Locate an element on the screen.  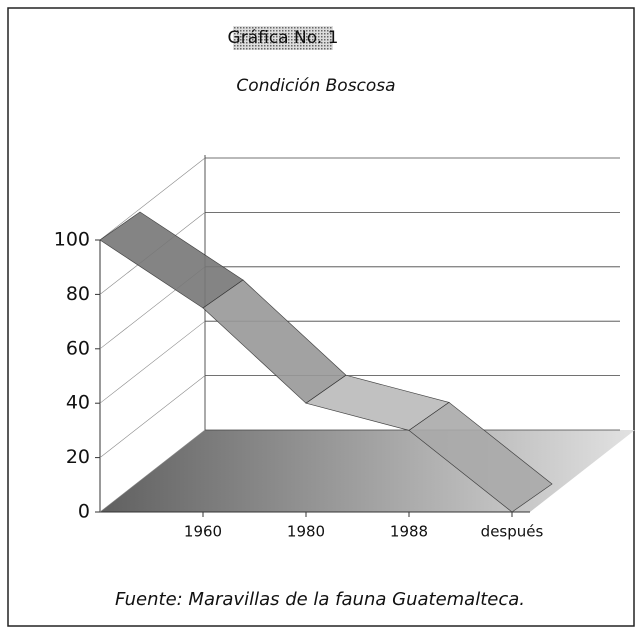
x-tick-label: después is located at coordinates (512, 532).